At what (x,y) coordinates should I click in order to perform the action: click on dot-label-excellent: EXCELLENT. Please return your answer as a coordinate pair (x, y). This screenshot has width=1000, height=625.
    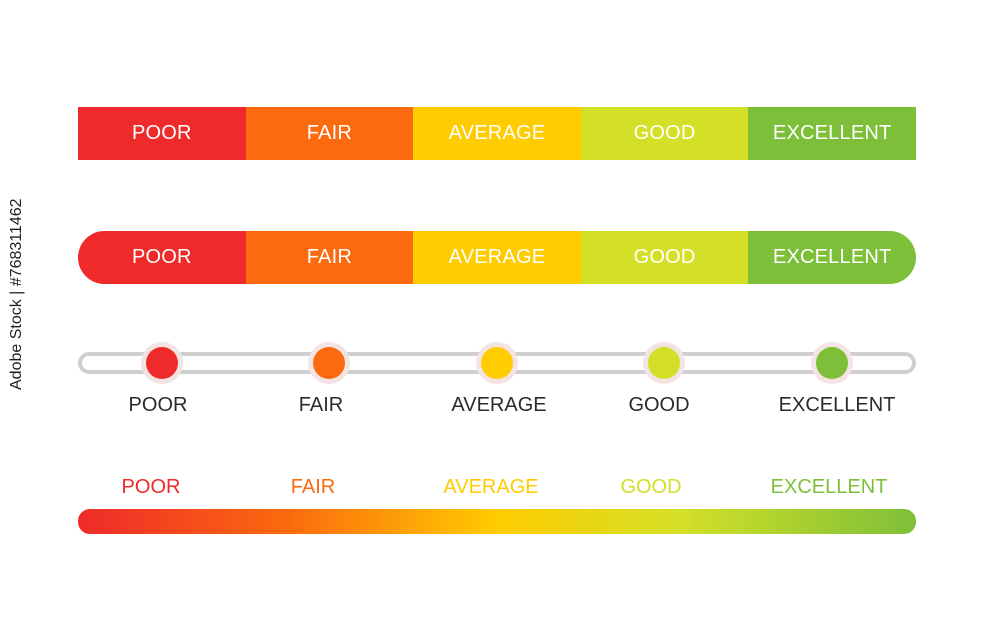
    Looking at the image, I should click on (837, 405).